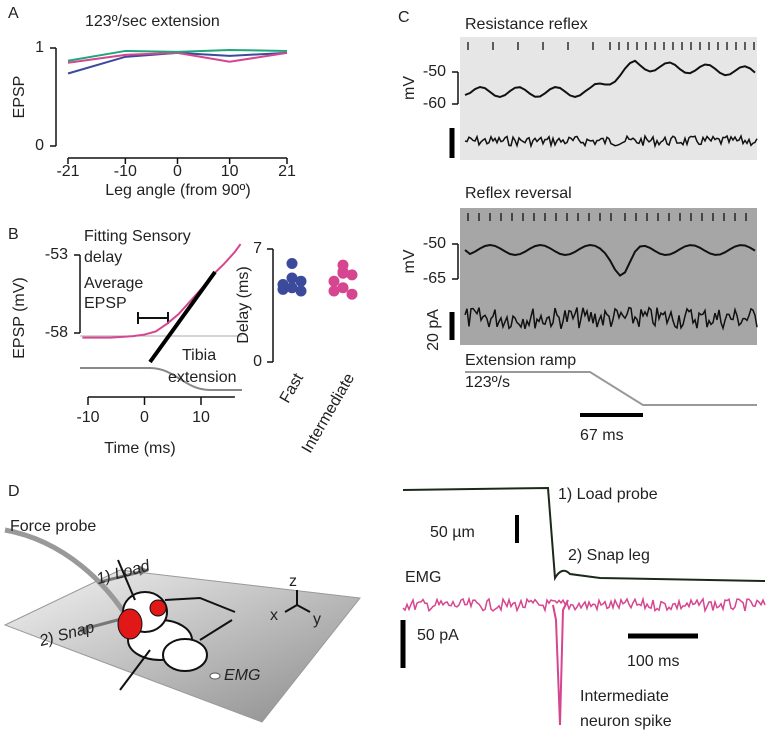  Describe the element at coordinates (584, 534) in the screenshot. I see `probe-trace` at that location.